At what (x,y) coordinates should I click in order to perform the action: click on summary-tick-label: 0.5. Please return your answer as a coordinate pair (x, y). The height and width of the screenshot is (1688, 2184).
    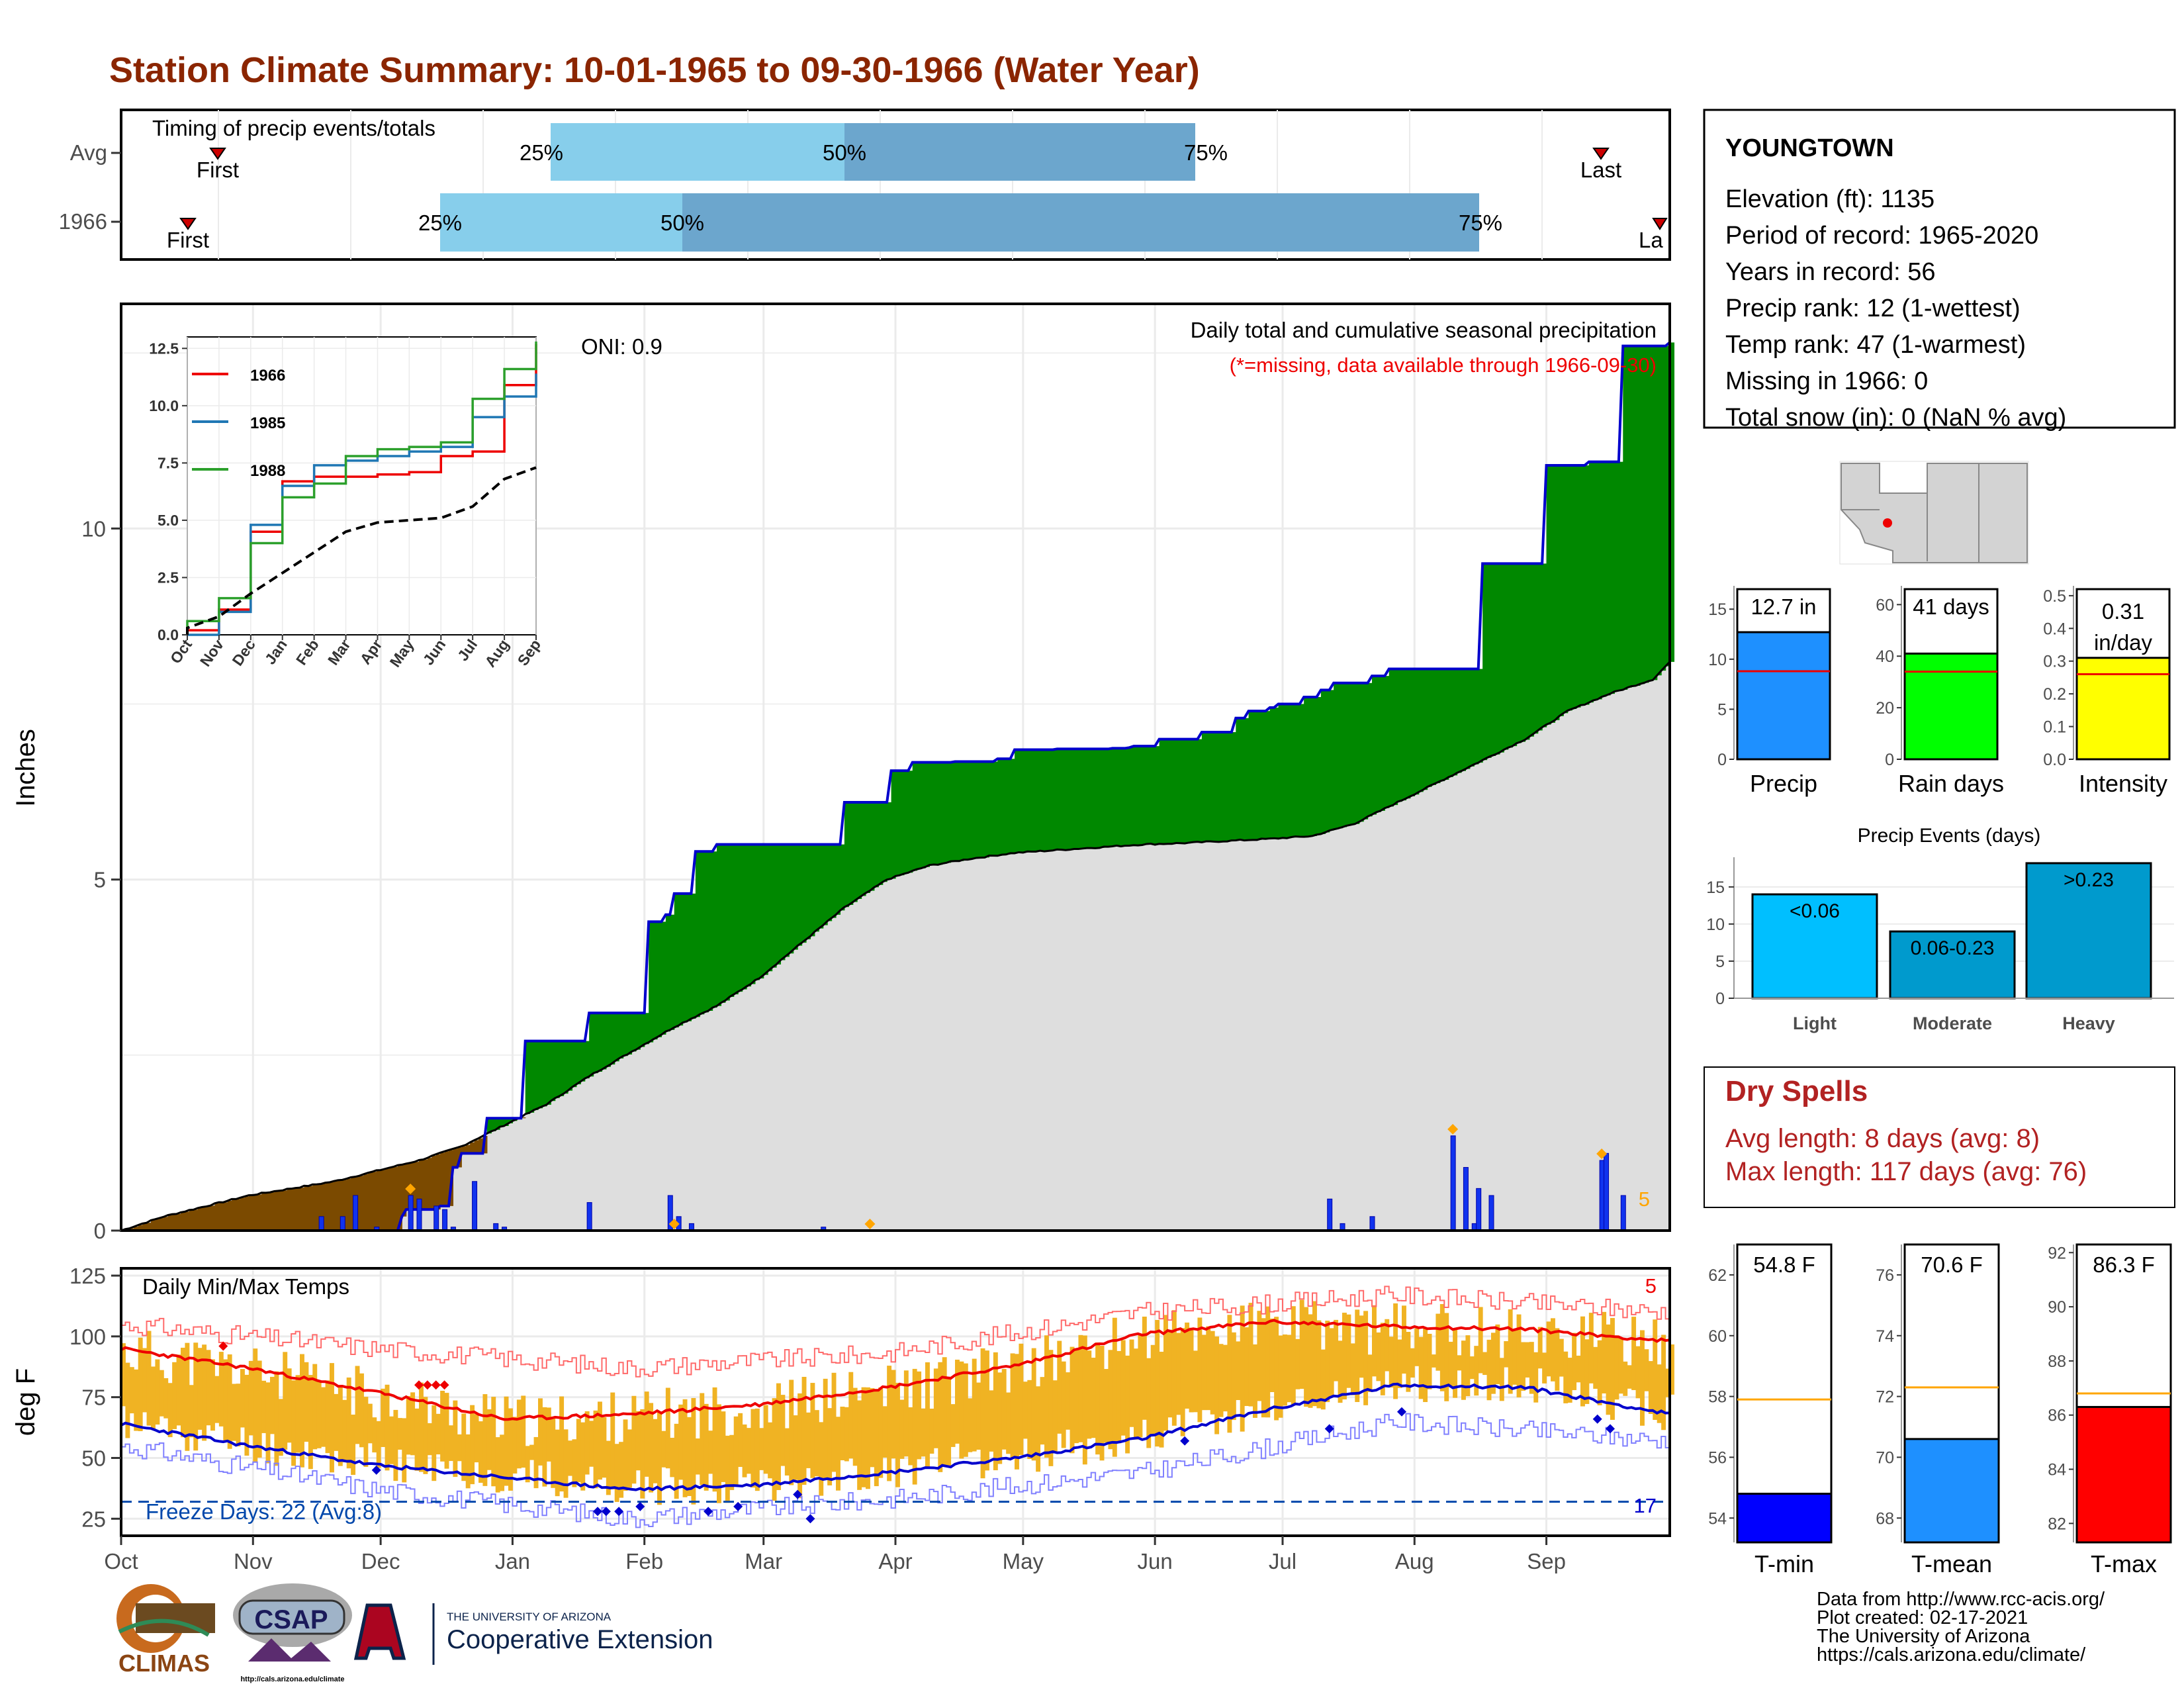
    Looking at the image, I should click on (2054, 596).